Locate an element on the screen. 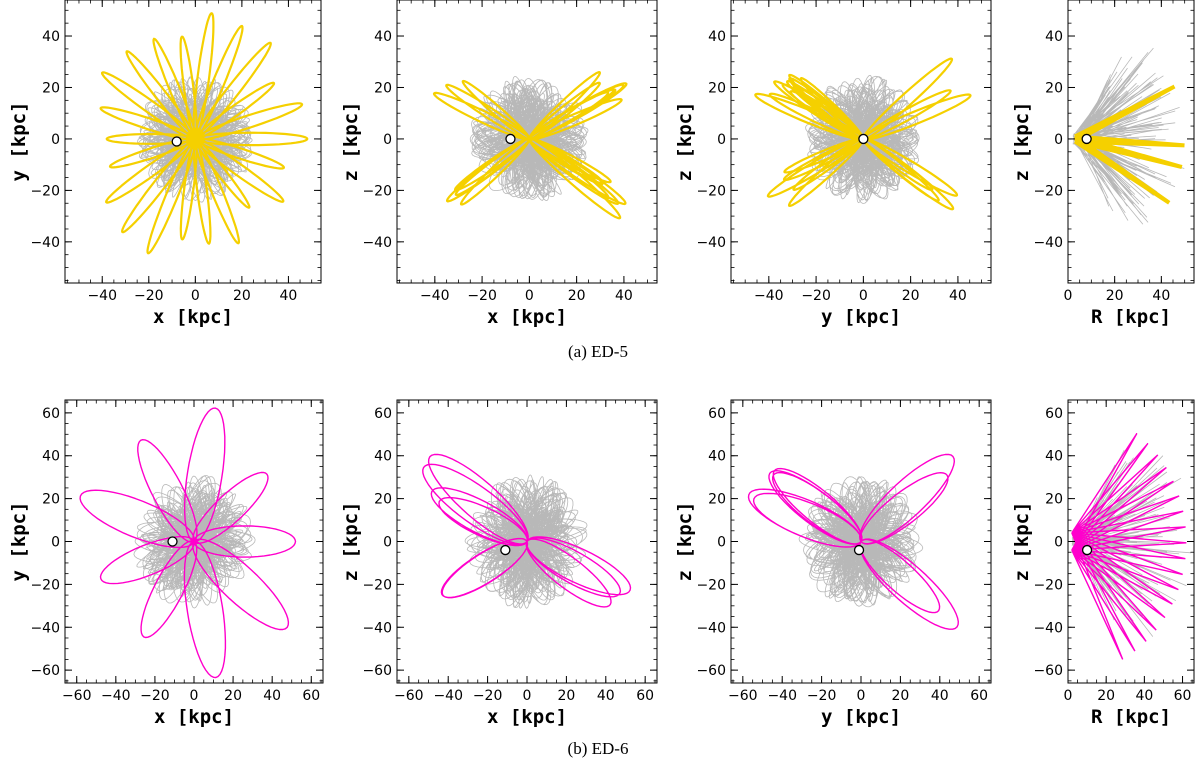  panel-ed-5-r-z: 0 20 40 −40 −20 0 20 40 R [kpc] z [kpc] is located at coordinates (1103, 164).